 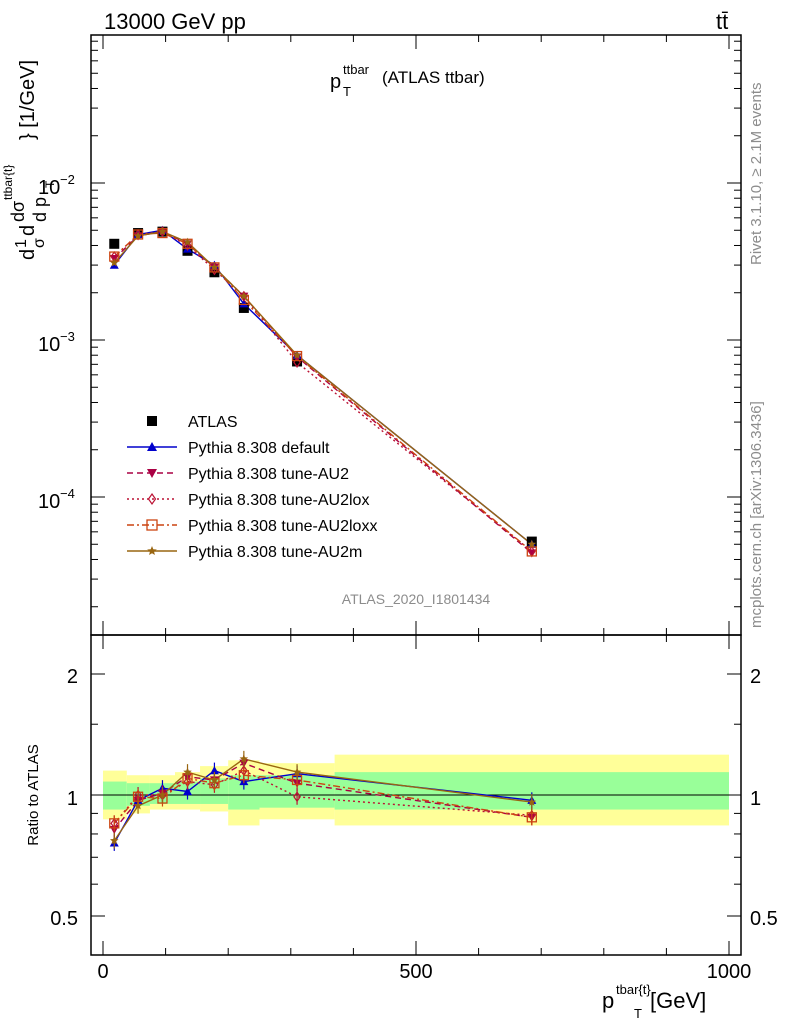 I want to click on legend-label: Pythia 8.308 tune-AU2, so click(x=268, y=474).